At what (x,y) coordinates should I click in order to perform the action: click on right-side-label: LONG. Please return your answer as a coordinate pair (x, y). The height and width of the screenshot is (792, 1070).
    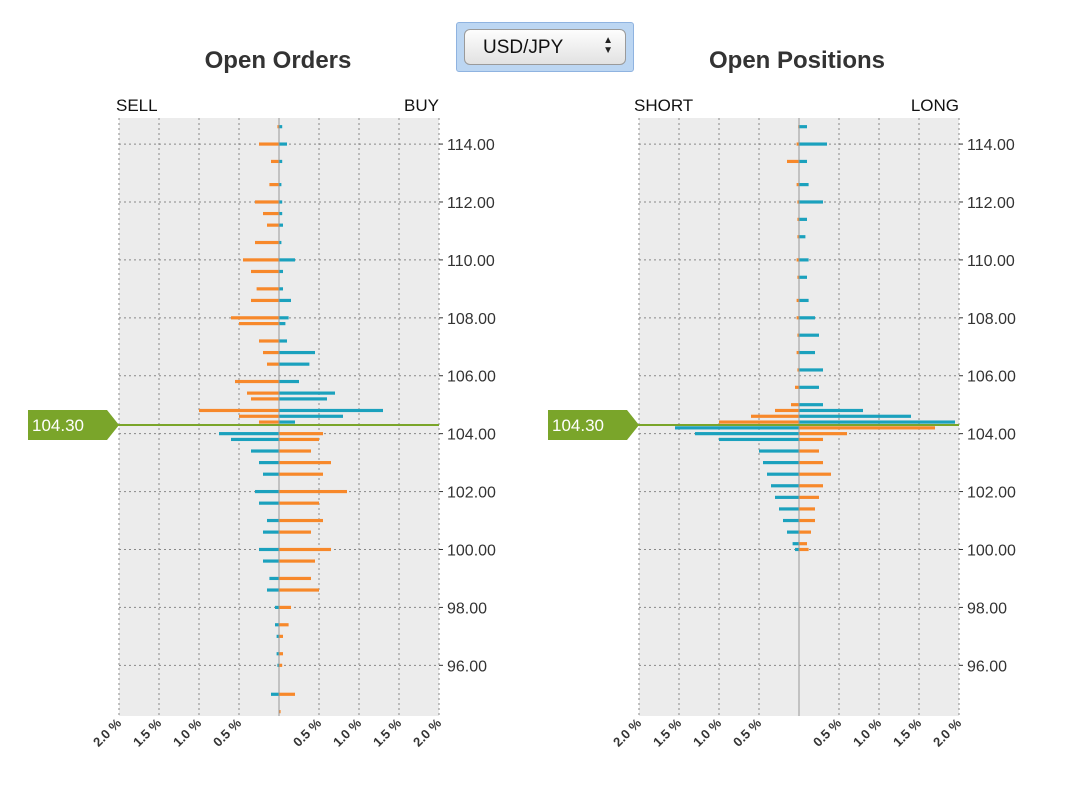
    Looking at the image, I should click on (935, 105).